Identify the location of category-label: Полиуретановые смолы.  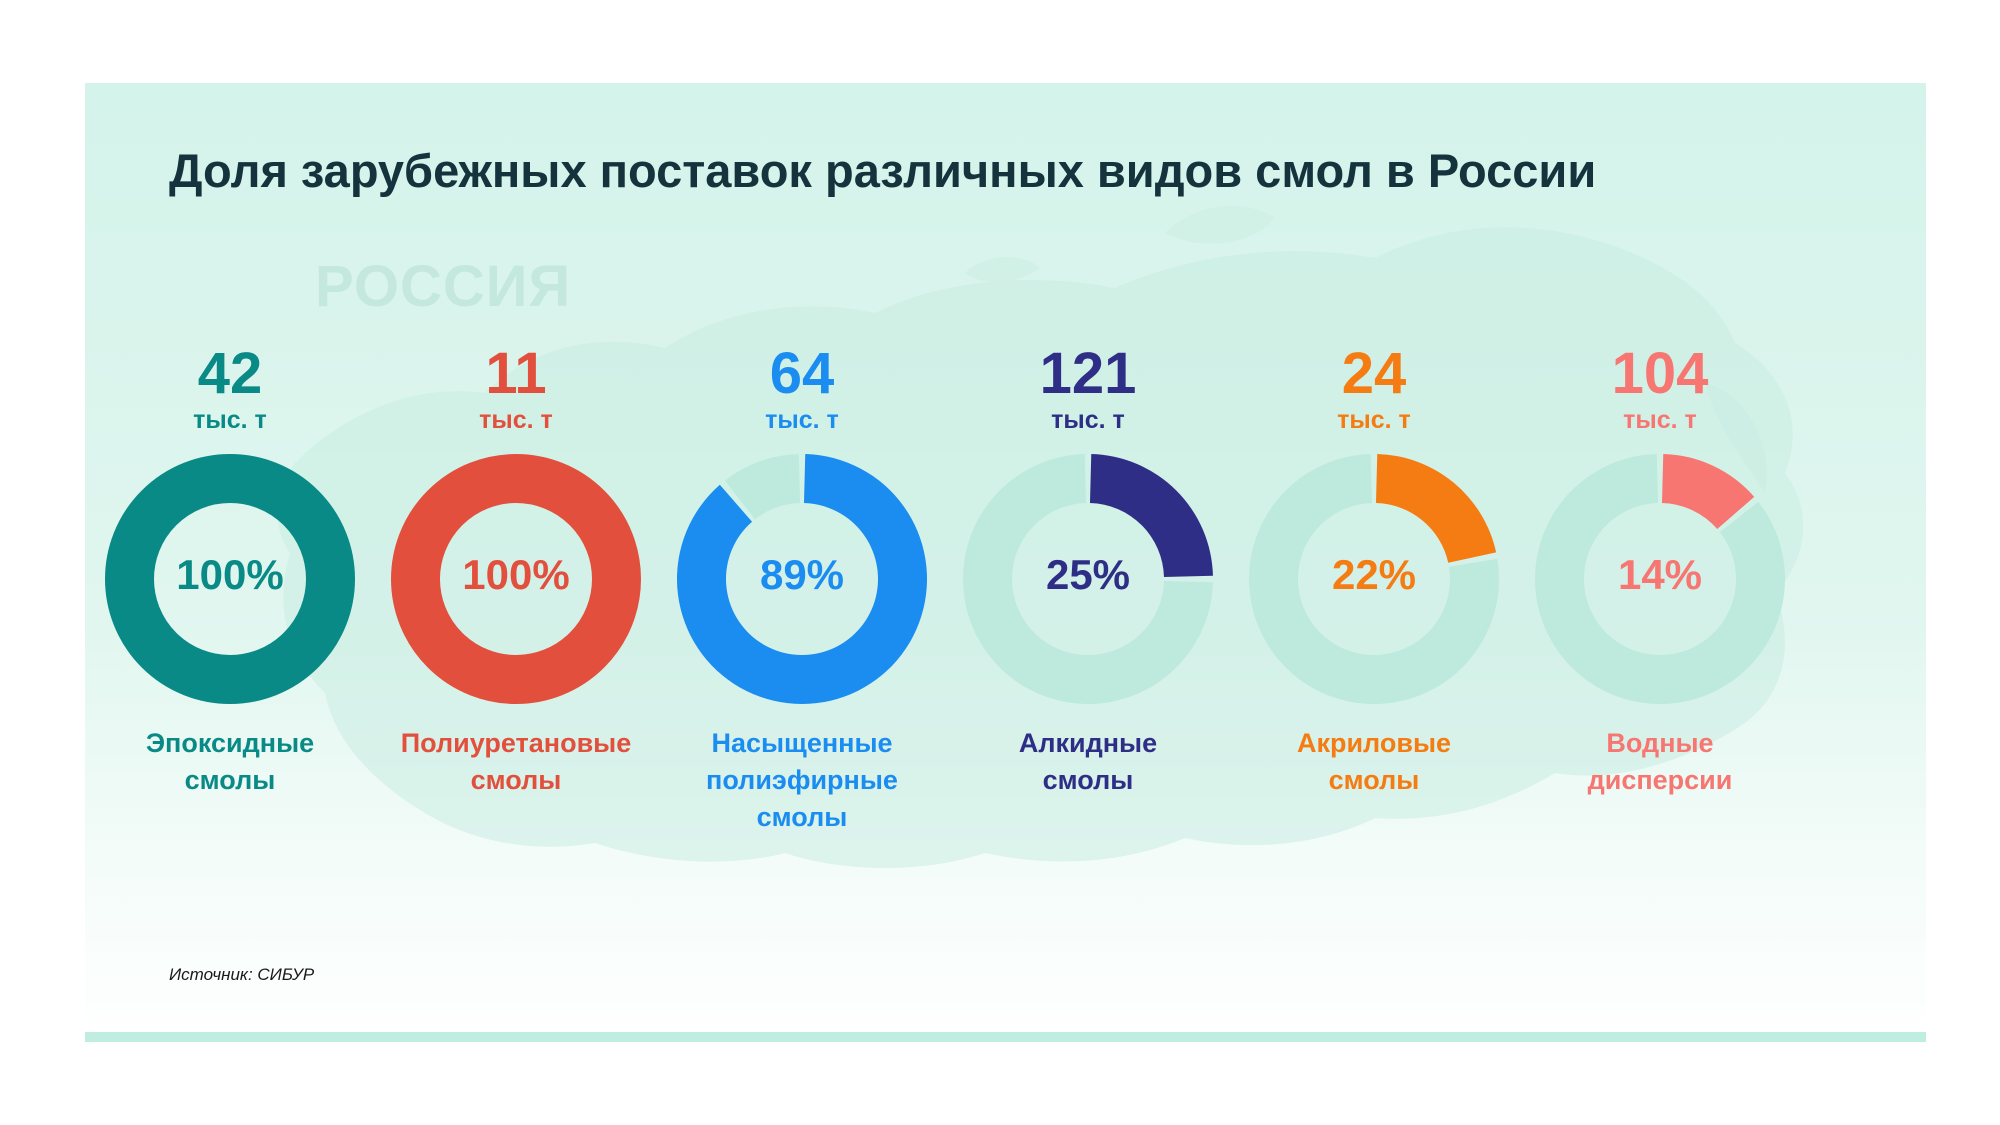
(516, 761).